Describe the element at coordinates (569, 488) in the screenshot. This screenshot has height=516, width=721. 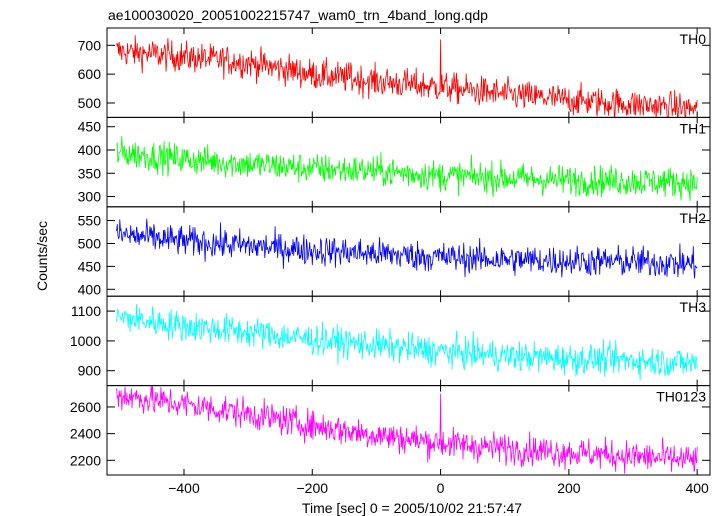
I see `x-tick-label: 200` at that location.